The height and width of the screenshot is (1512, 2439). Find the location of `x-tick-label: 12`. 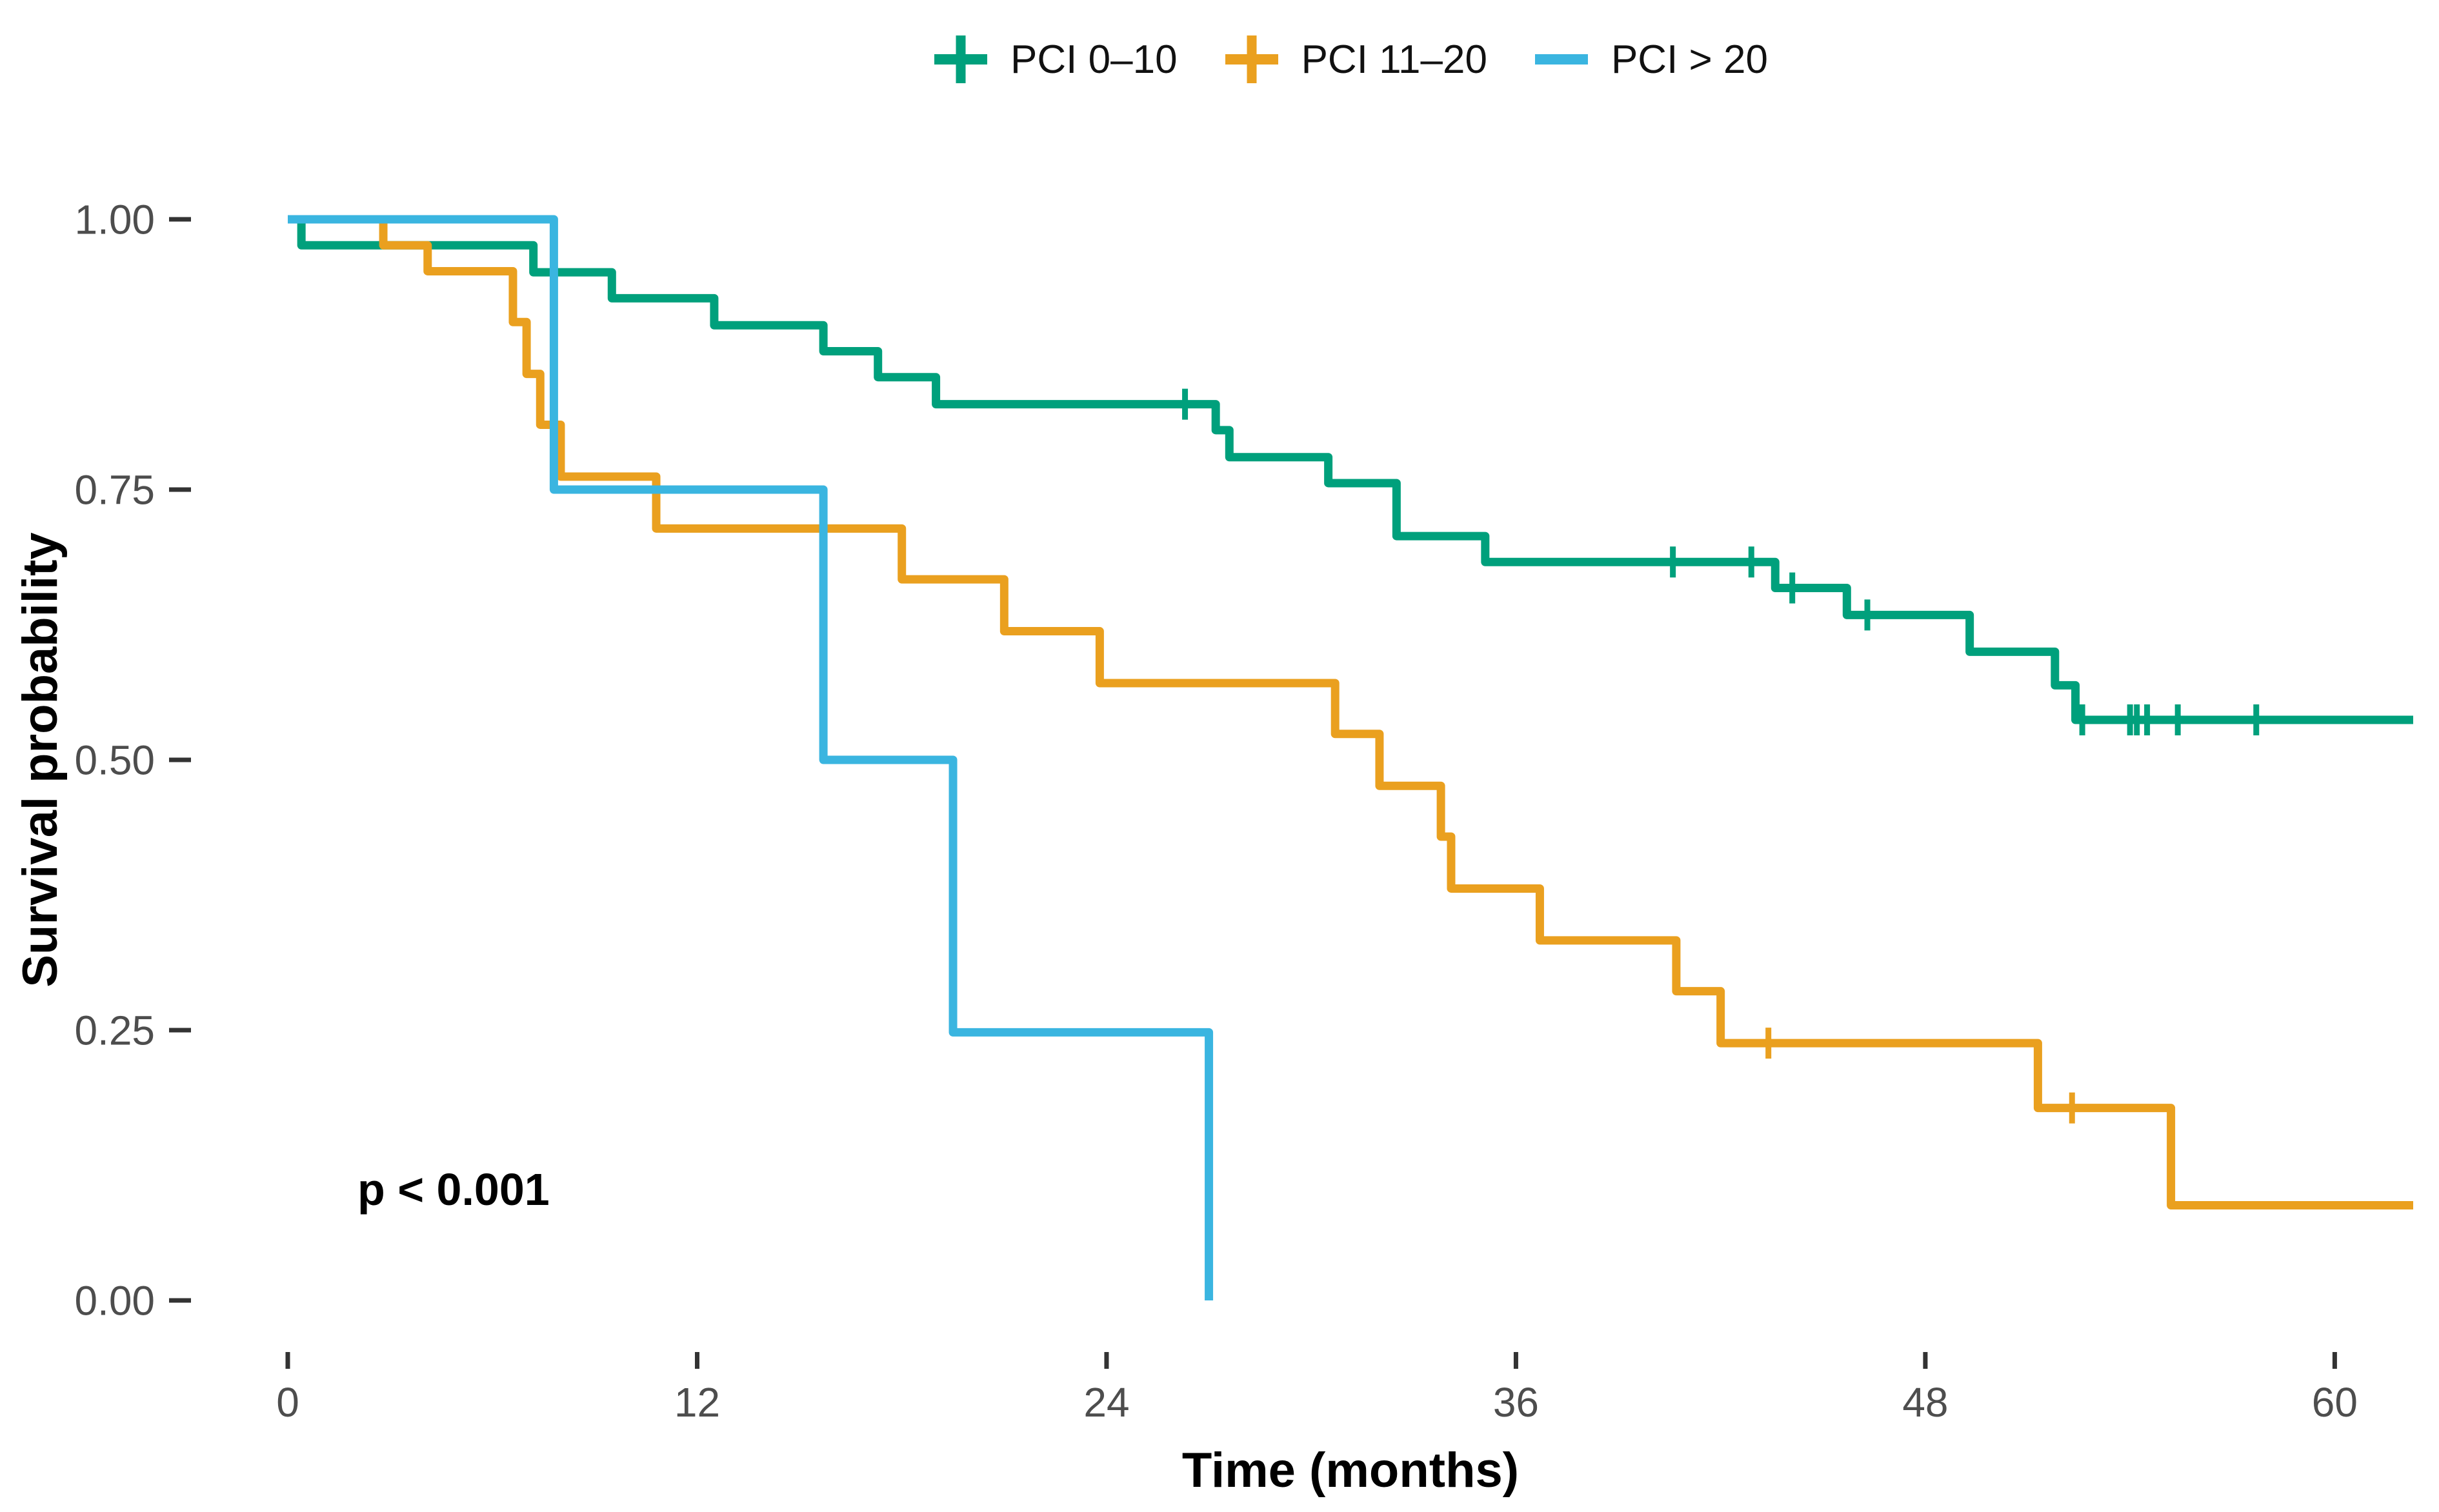

x-tick-label: 12 is located at coordinates (697, 1403).